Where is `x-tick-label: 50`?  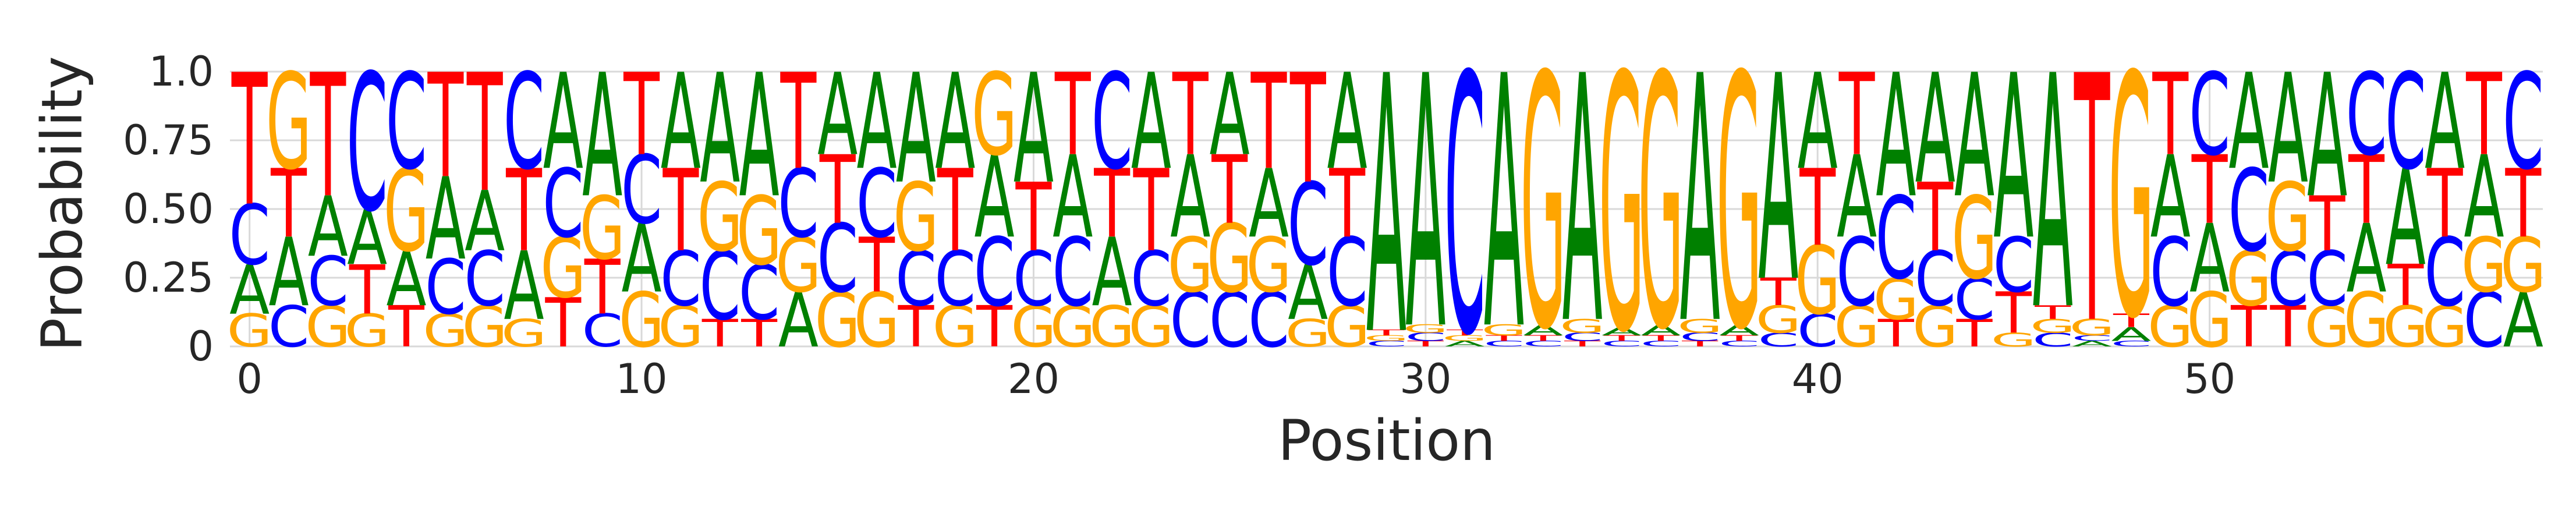
x-tick-label: 50 is located at coordinates (2209, 379).